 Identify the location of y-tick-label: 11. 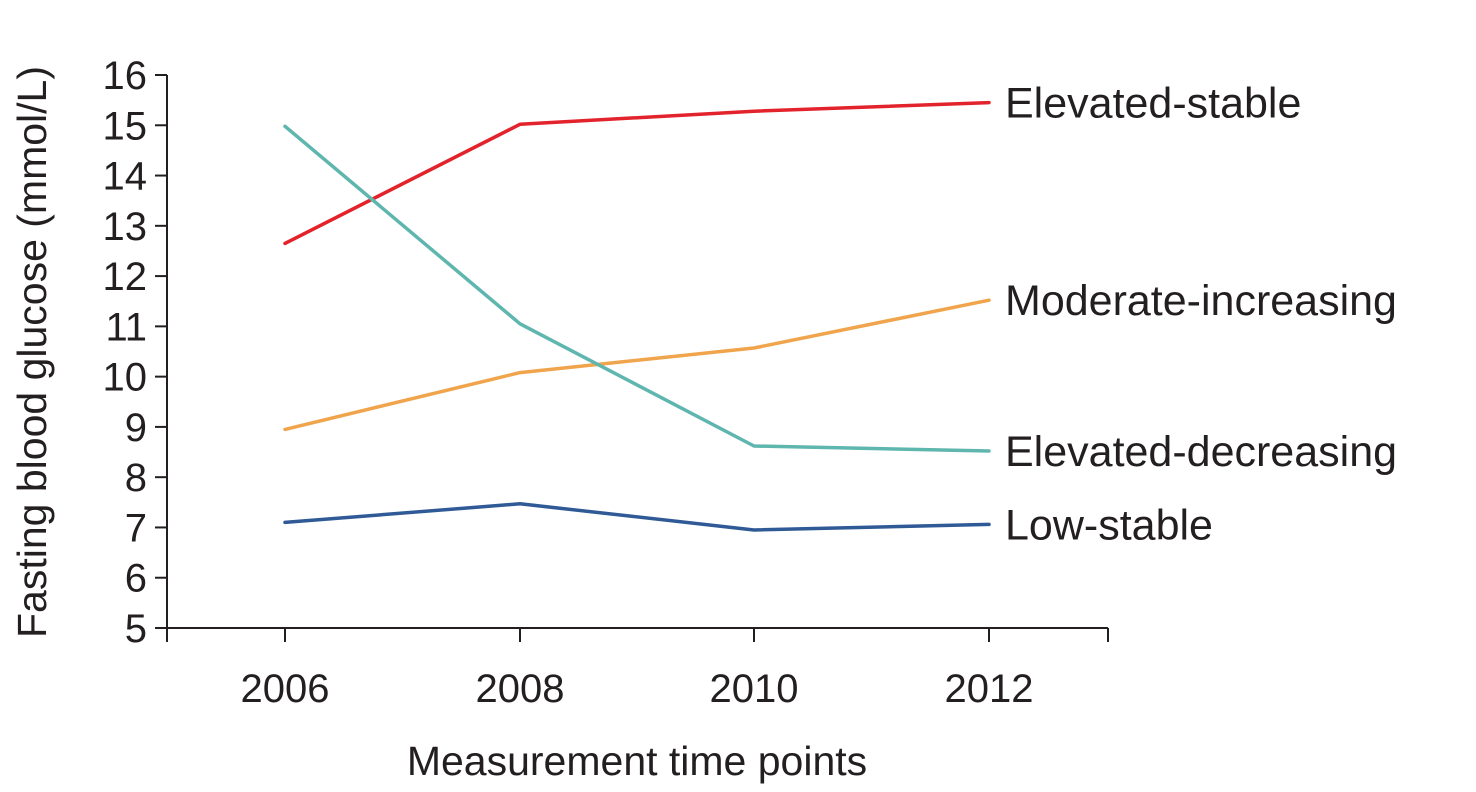
(126, 327).